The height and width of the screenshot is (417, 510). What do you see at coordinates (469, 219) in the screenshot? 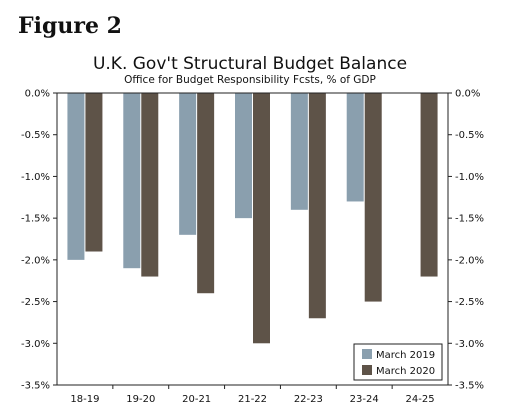
I see `y-tick-label-right: -1.5%` at bounding box center [469, 219].